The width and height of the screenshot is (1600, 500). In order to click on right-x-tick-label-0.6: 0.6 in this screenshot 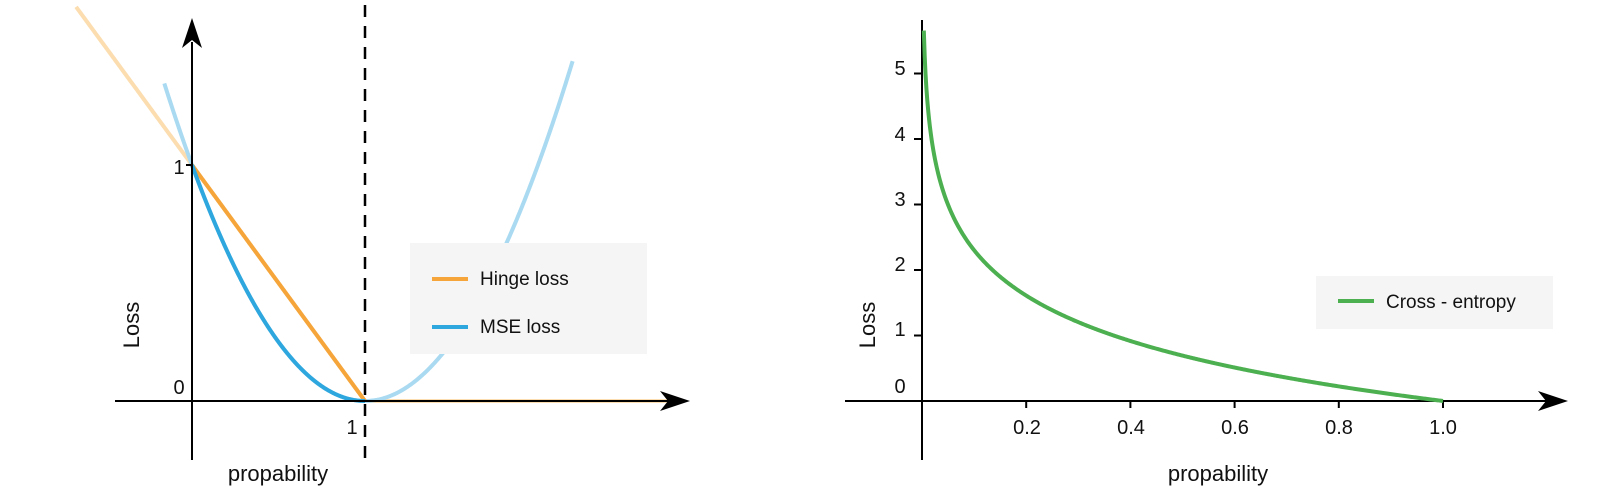, I will do `click(1235, 428)`.